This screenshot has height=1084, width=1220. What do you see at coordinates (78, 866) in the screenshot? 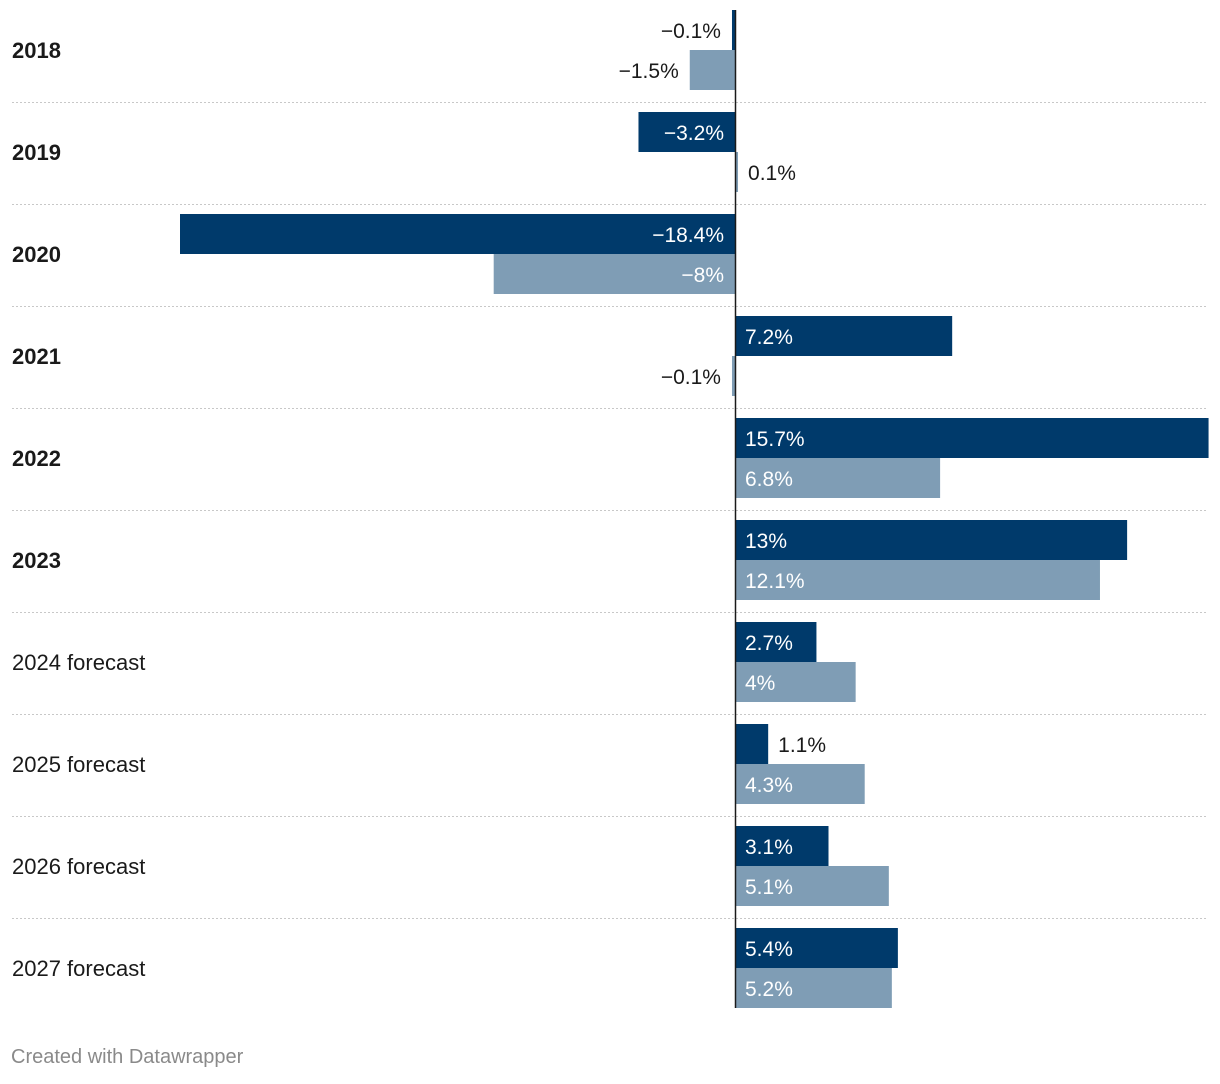
I see `category-label: 2026 forecast` at bounding box center [78, 866].